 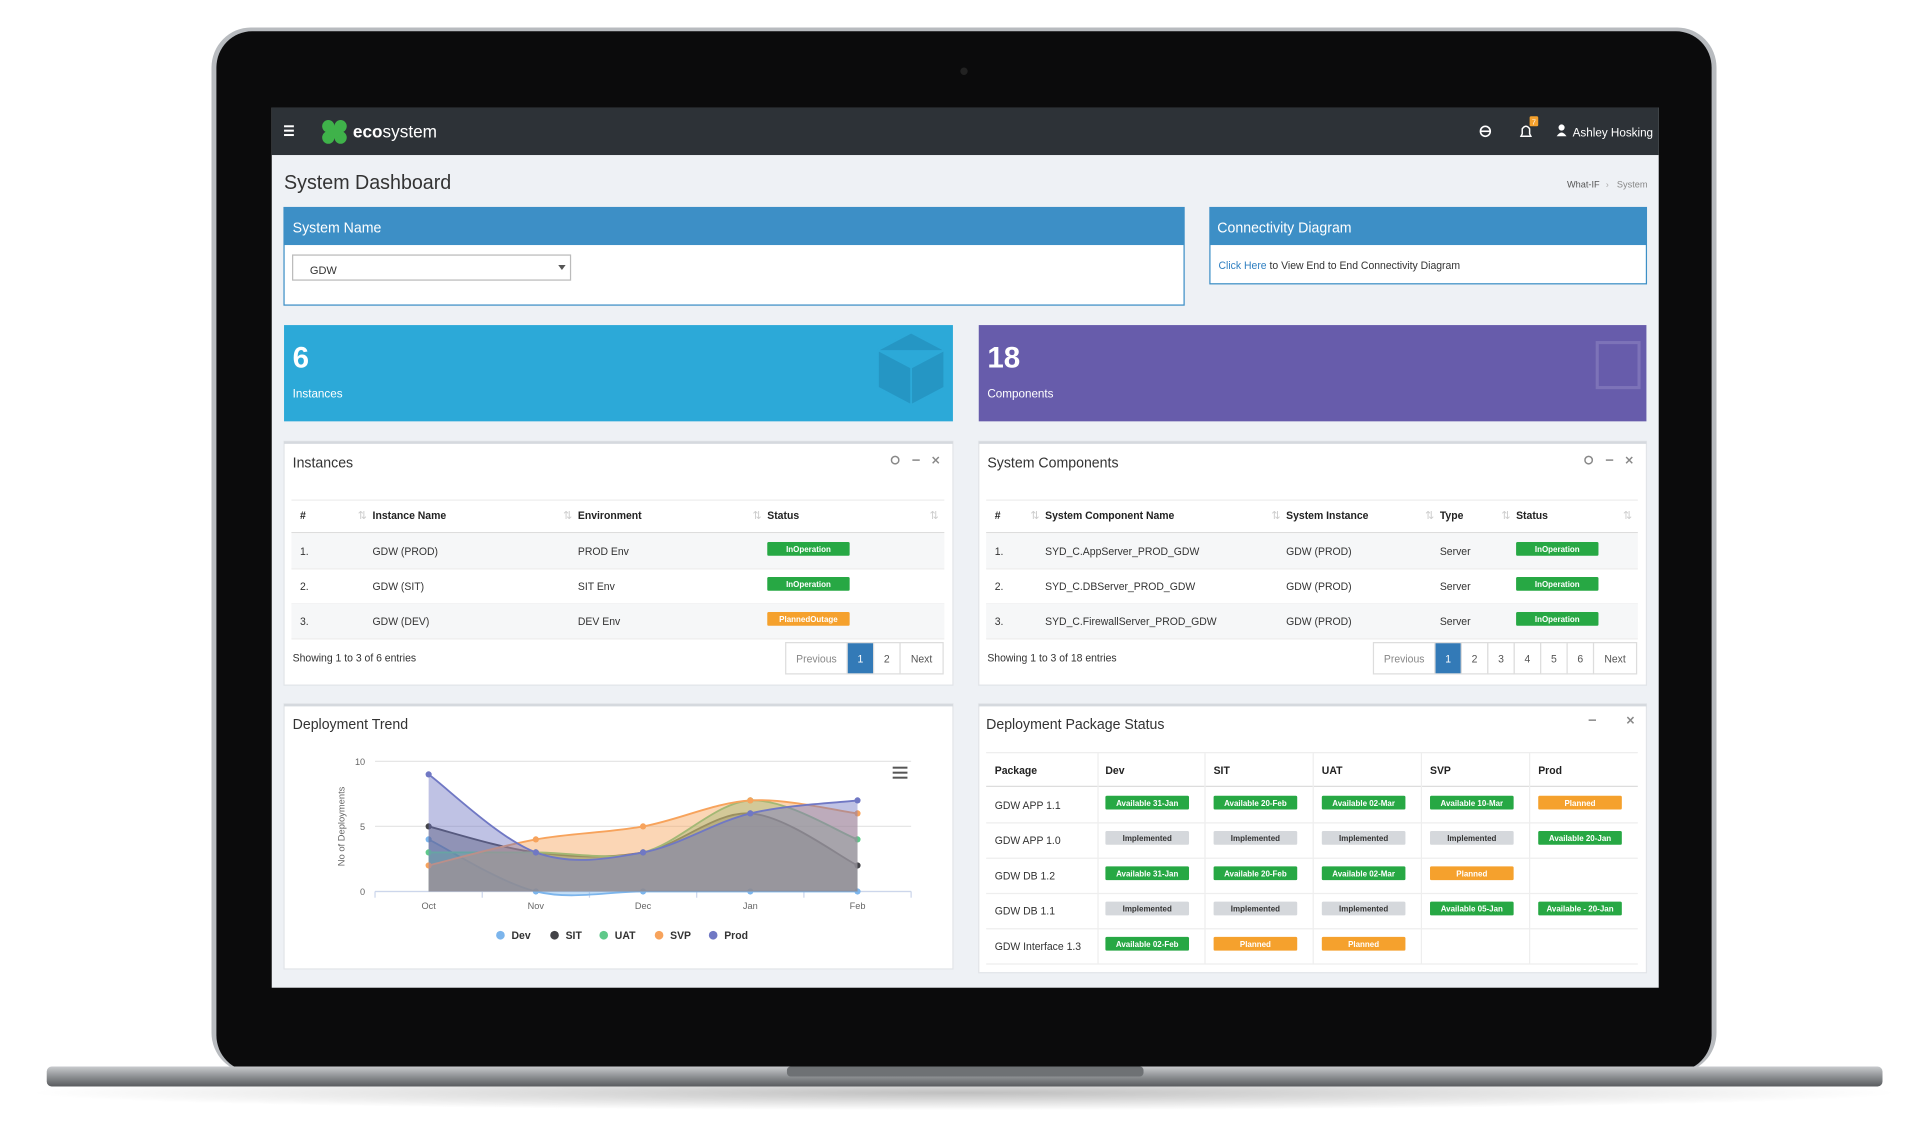 I want to click on status-badge-text: Available 05-Jan, so click(x=1472, y=909).